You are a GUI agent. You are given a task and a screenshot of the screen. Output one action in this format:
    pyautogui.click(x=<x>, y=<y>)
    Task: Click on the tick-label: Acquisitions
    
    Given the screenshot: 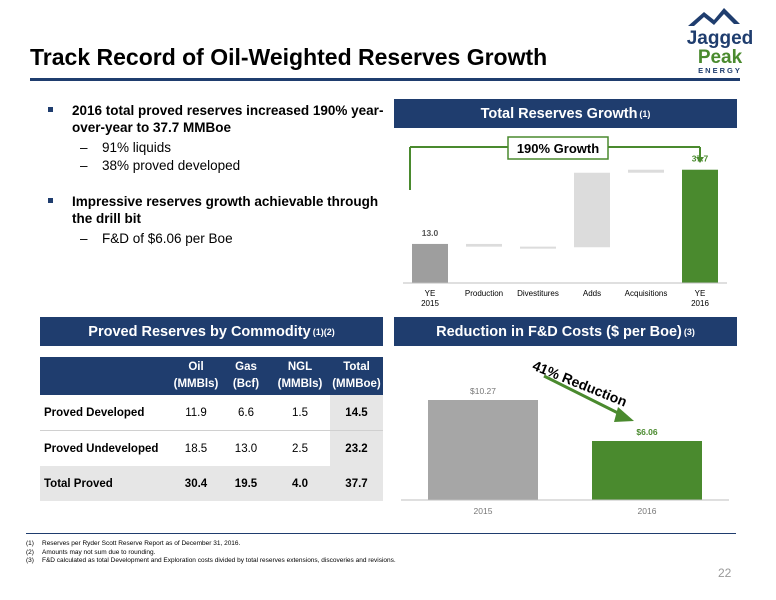 What is the action you would take?
    pyautogui.click(x=646, y=293)
    